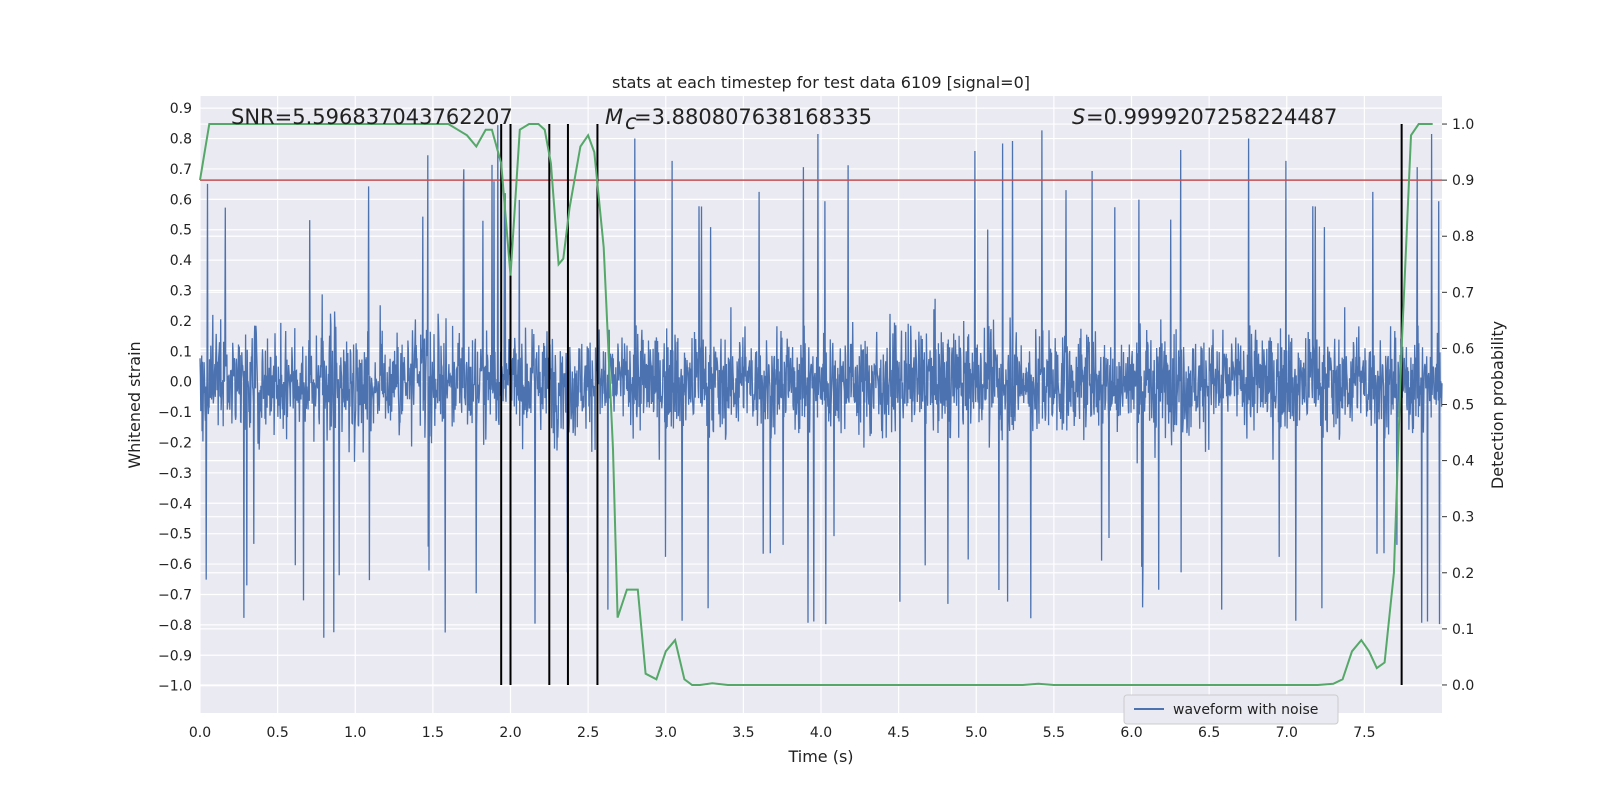 The image size is (1600, 800). Describe the element at coordinates (1054, 733) in the screenshot. I see `x-tick-label: 5.5` at that location.